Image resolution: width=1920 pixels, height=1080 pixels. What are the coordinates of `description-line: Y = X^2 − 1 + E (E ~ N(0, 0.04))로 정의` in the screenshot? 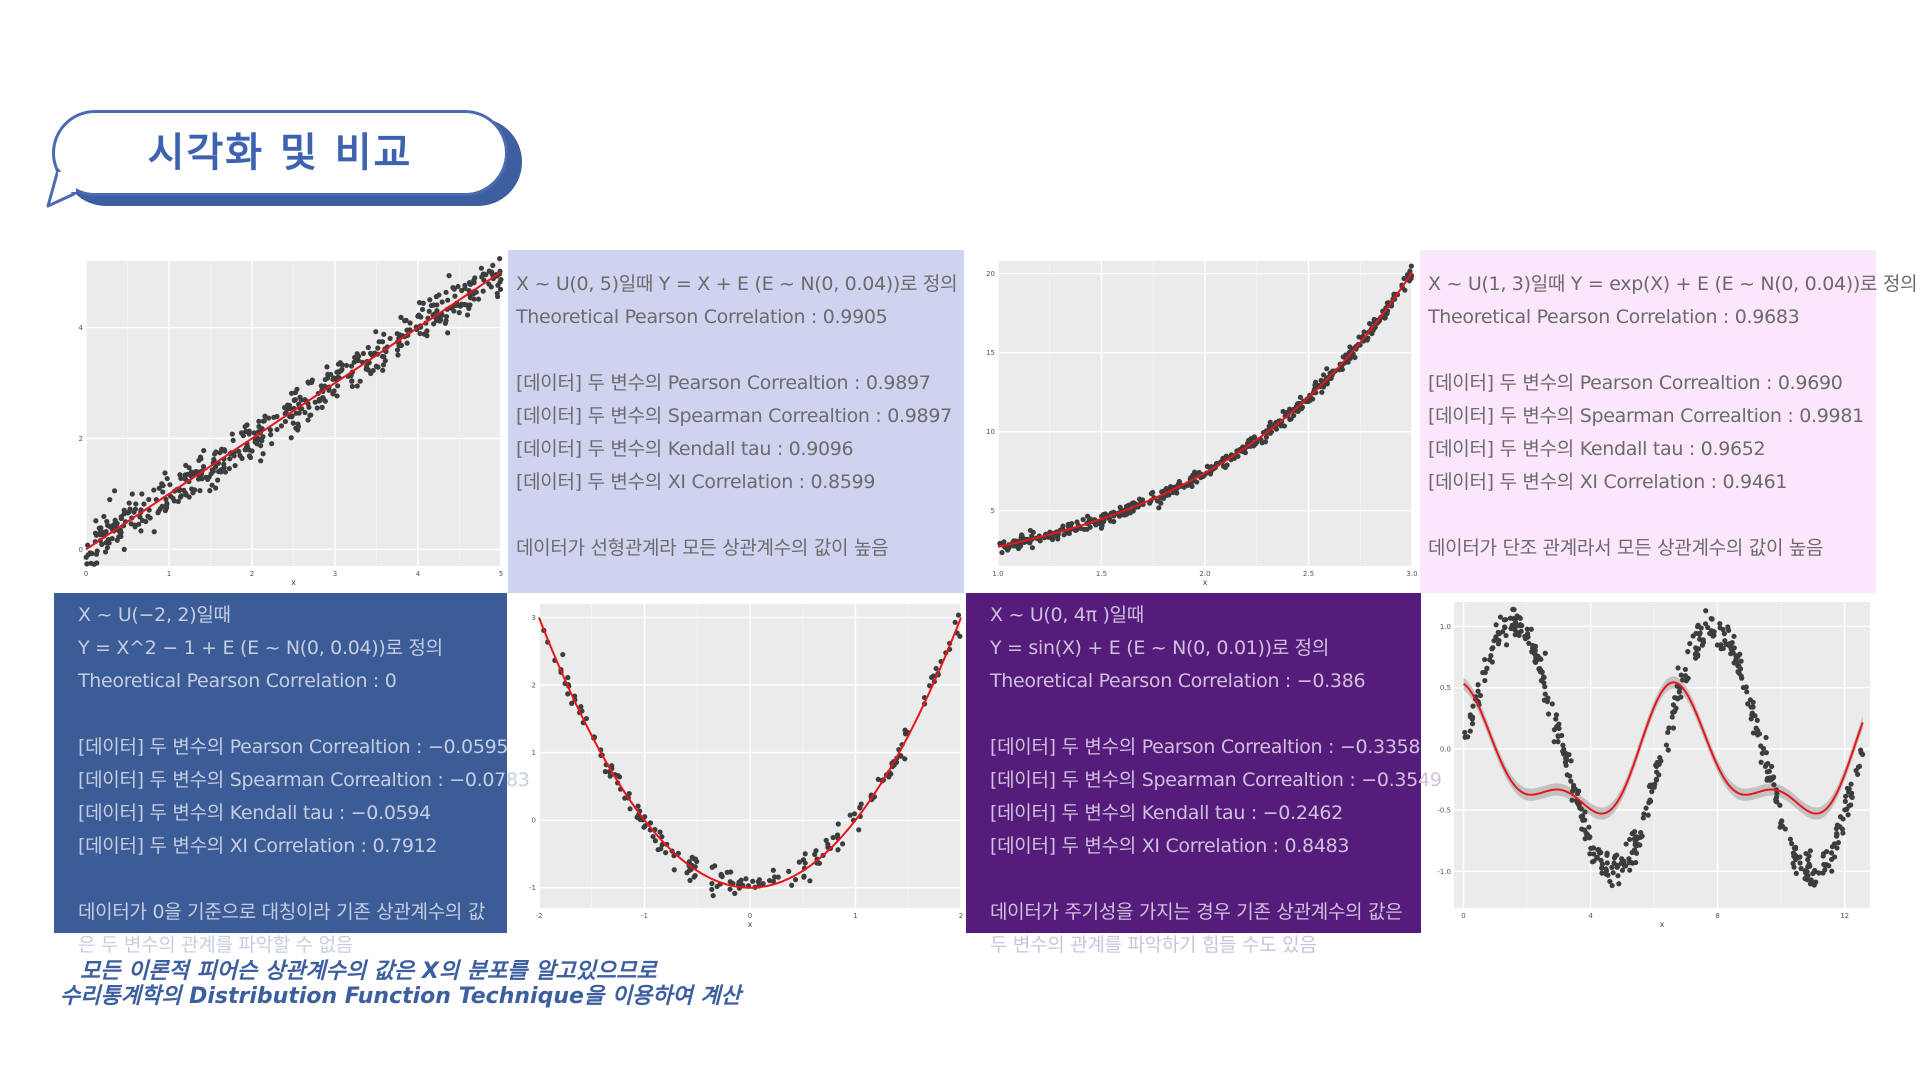 It's located at (260, 648).